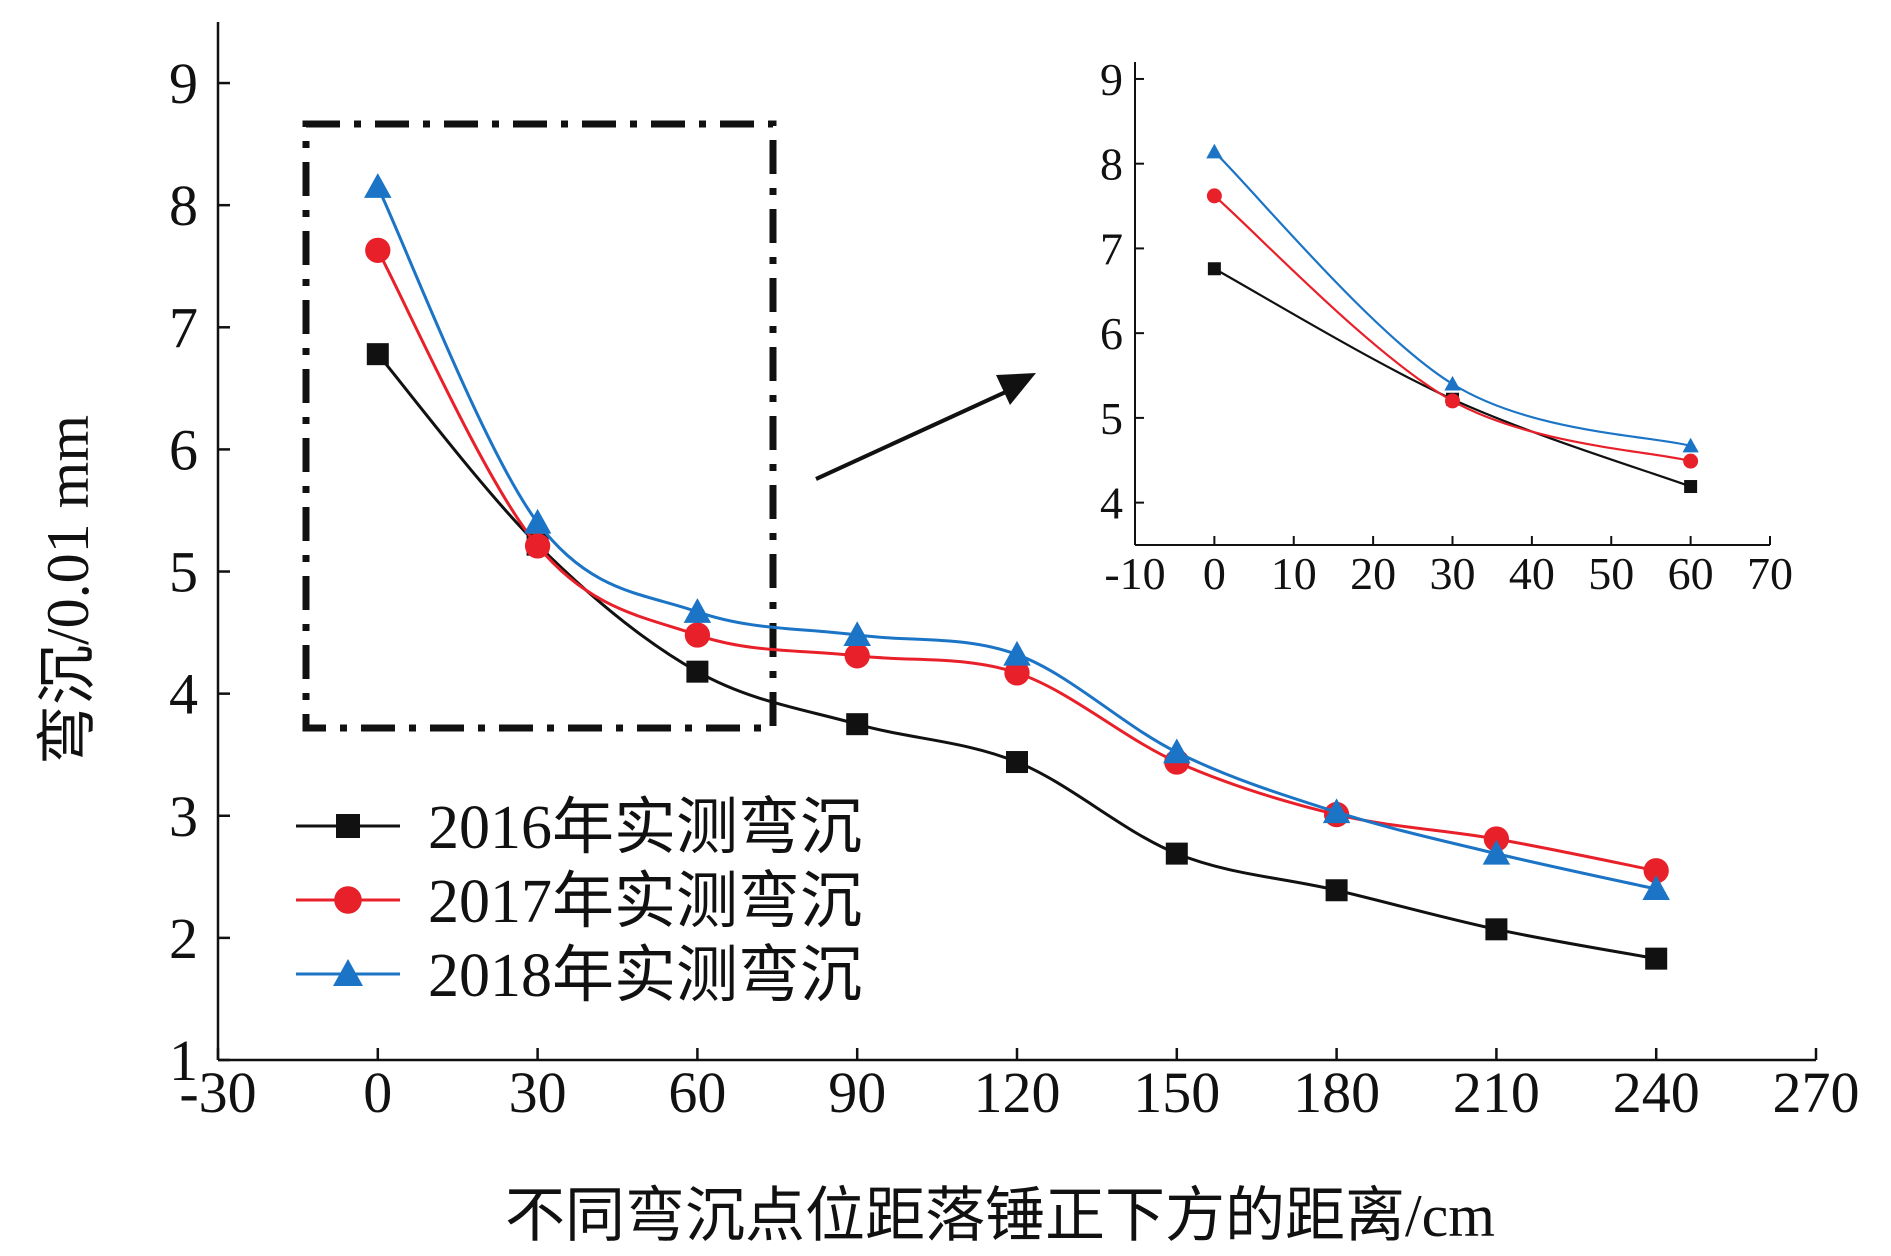  Describe the element at coordinates (1000, 1216) in the screenshot. I see `main-x-axis-title: 不同弯沉点位距落锤正下方的距离/cm` at that location.